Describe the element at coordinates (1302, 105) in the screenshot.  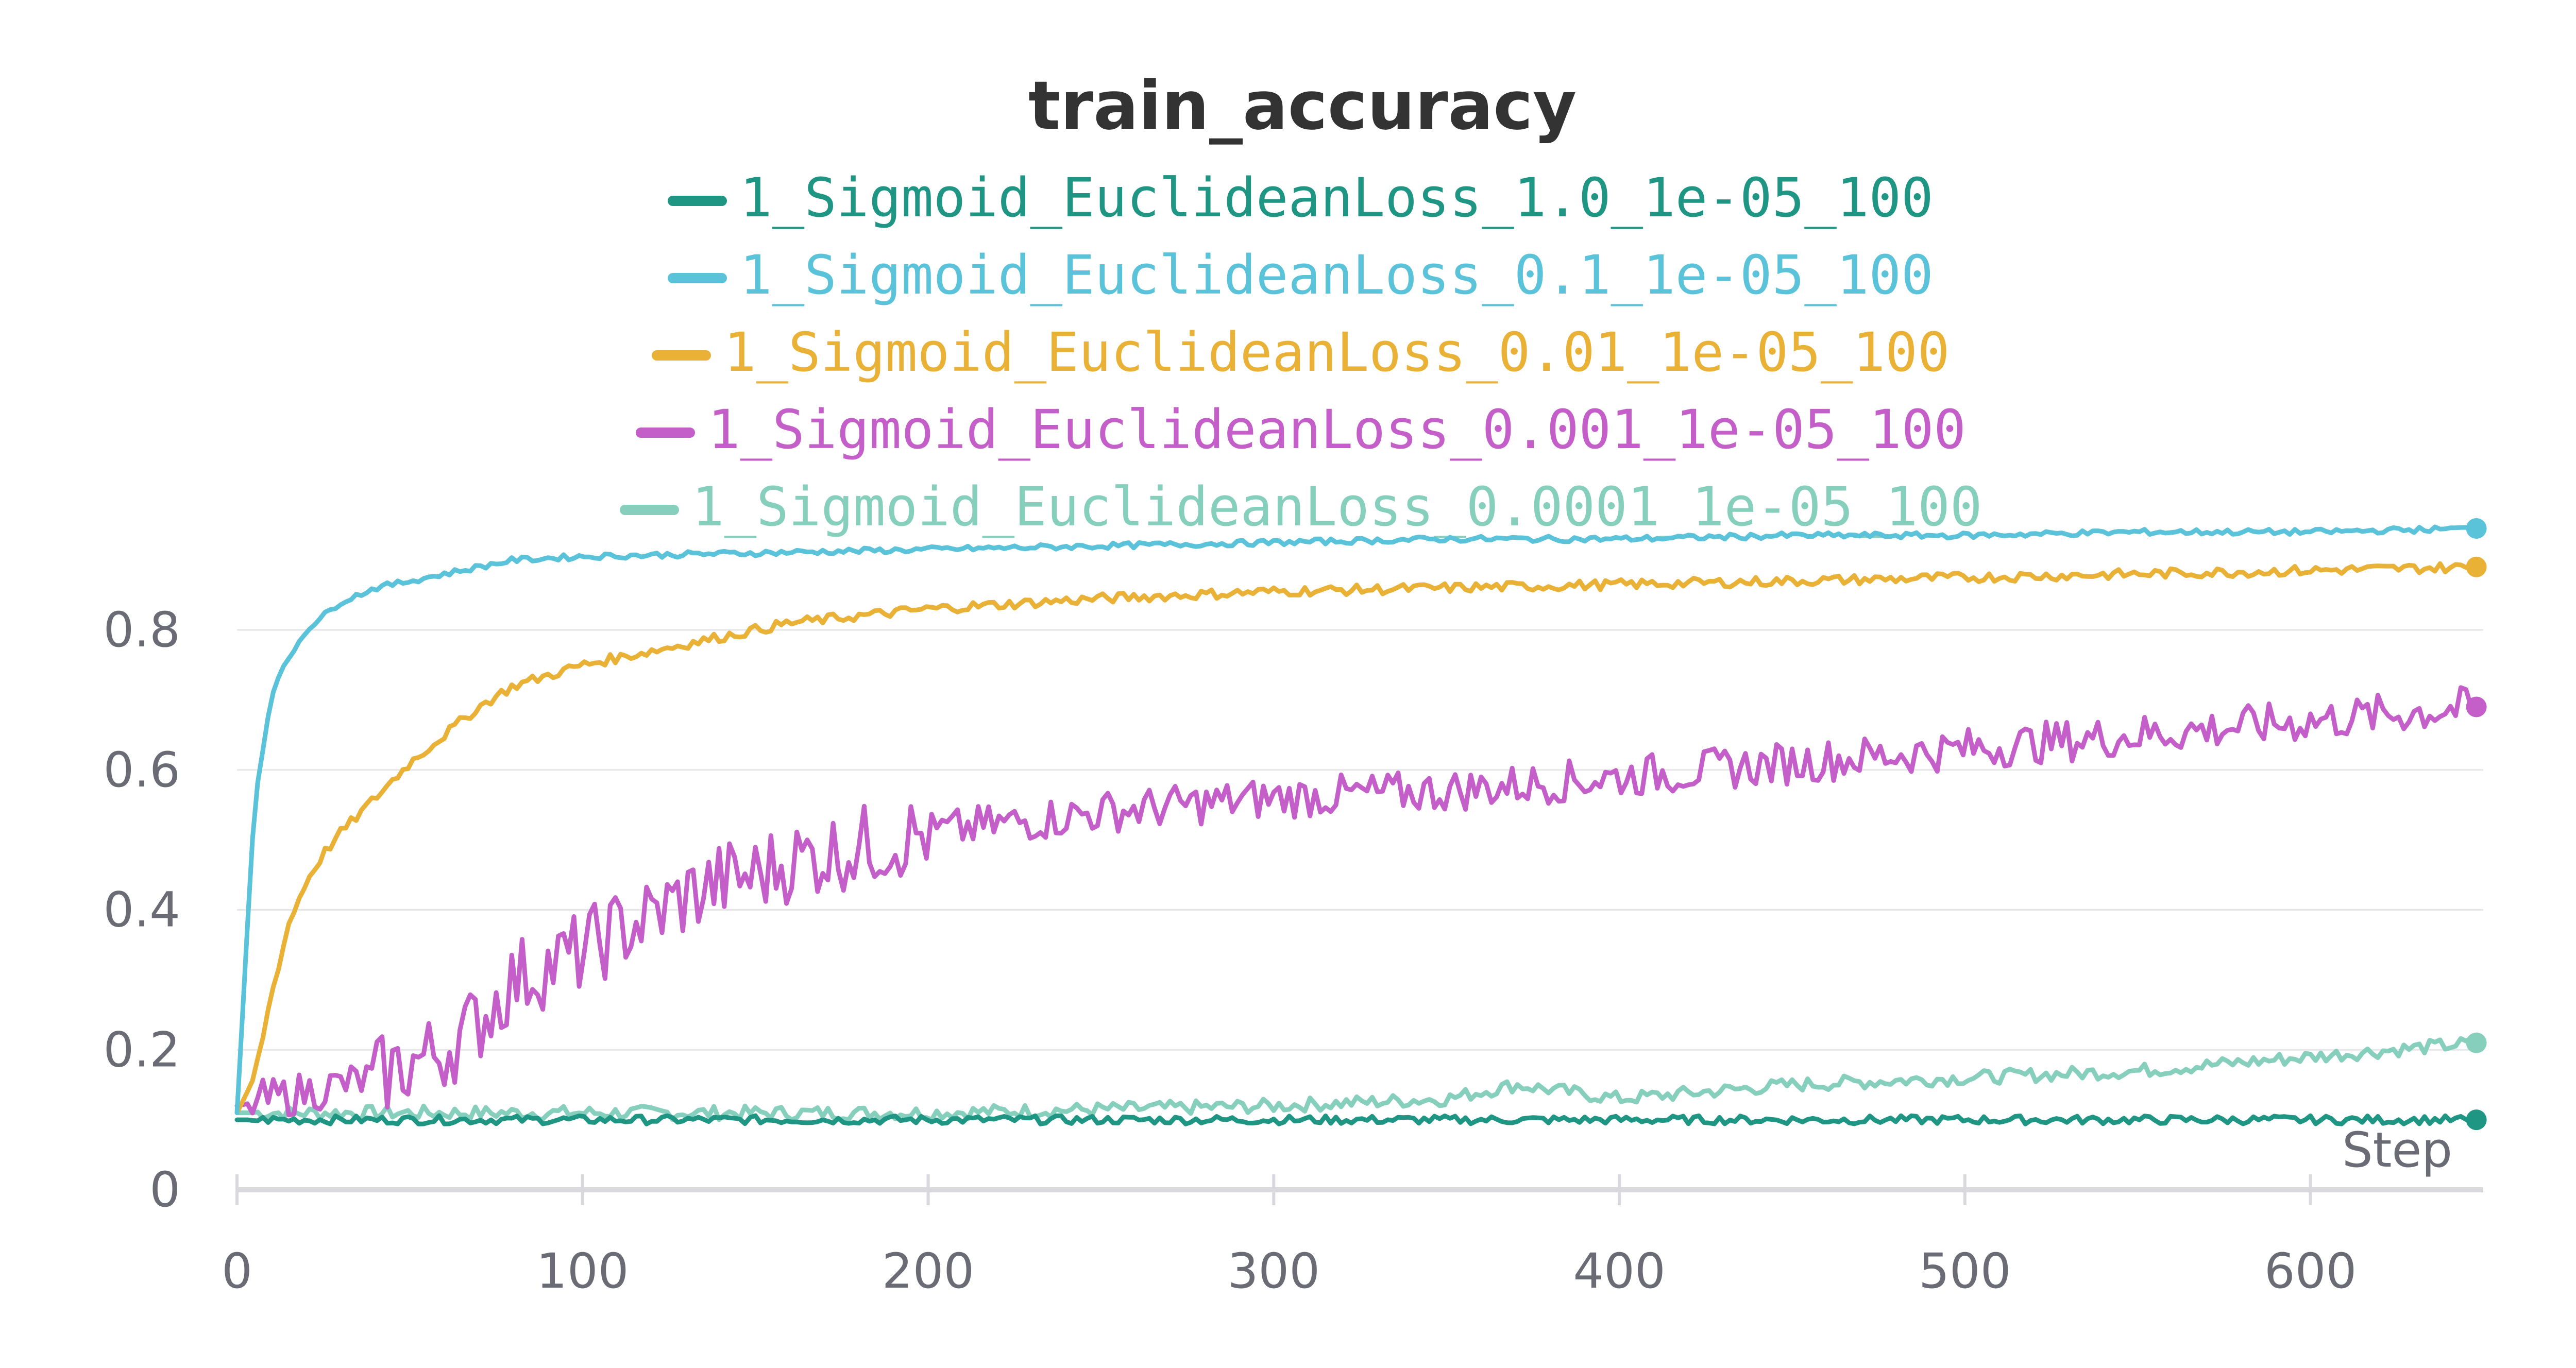
I see `chart-title: train_accuracy` at that location.